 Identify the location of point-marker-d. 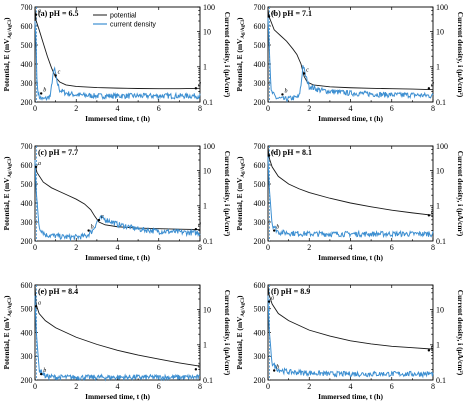
(196, 229).